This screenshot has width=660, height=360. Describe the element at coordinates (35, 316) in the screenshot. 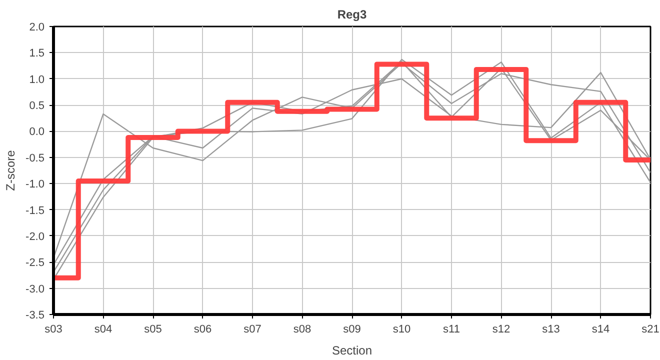

I see `y-tick-label: -3.5` at that location.